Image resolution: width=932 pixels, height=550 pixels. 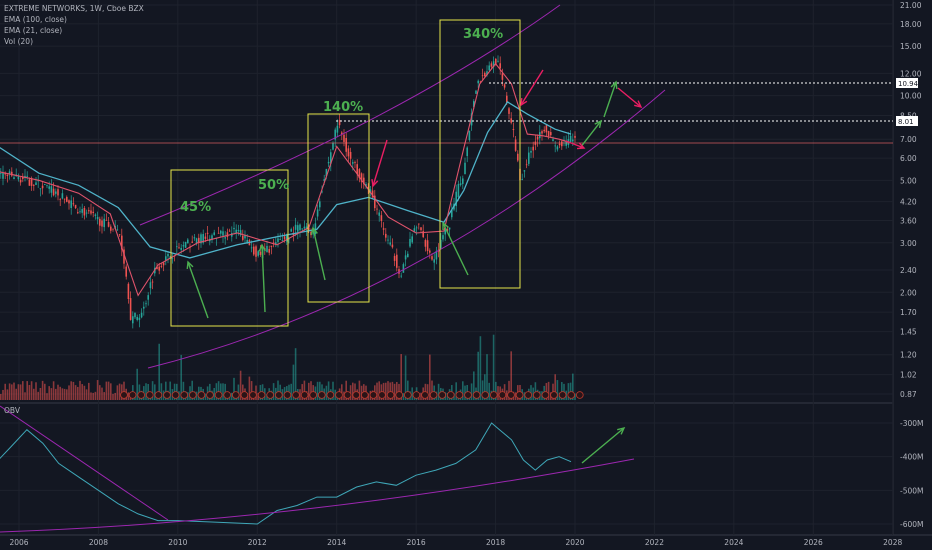 I want to click on x-tick-label: 2010, so click(x=177, y=542).